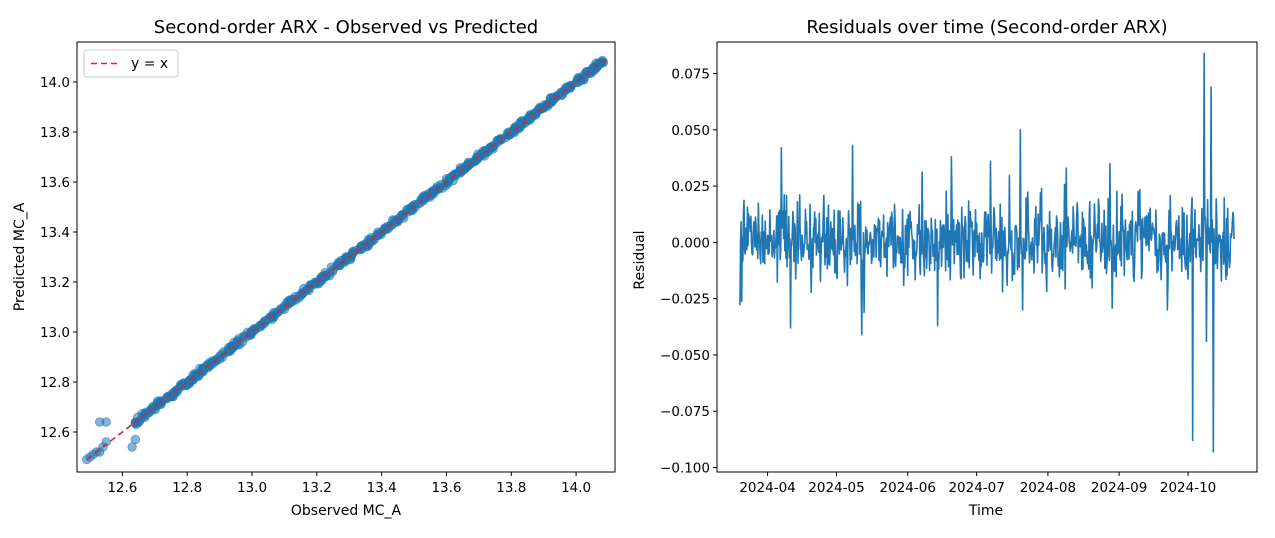  Describe the element at coordinates (55, 183) in the screenshot. I see `y-tick-label: 13.6` at that location.